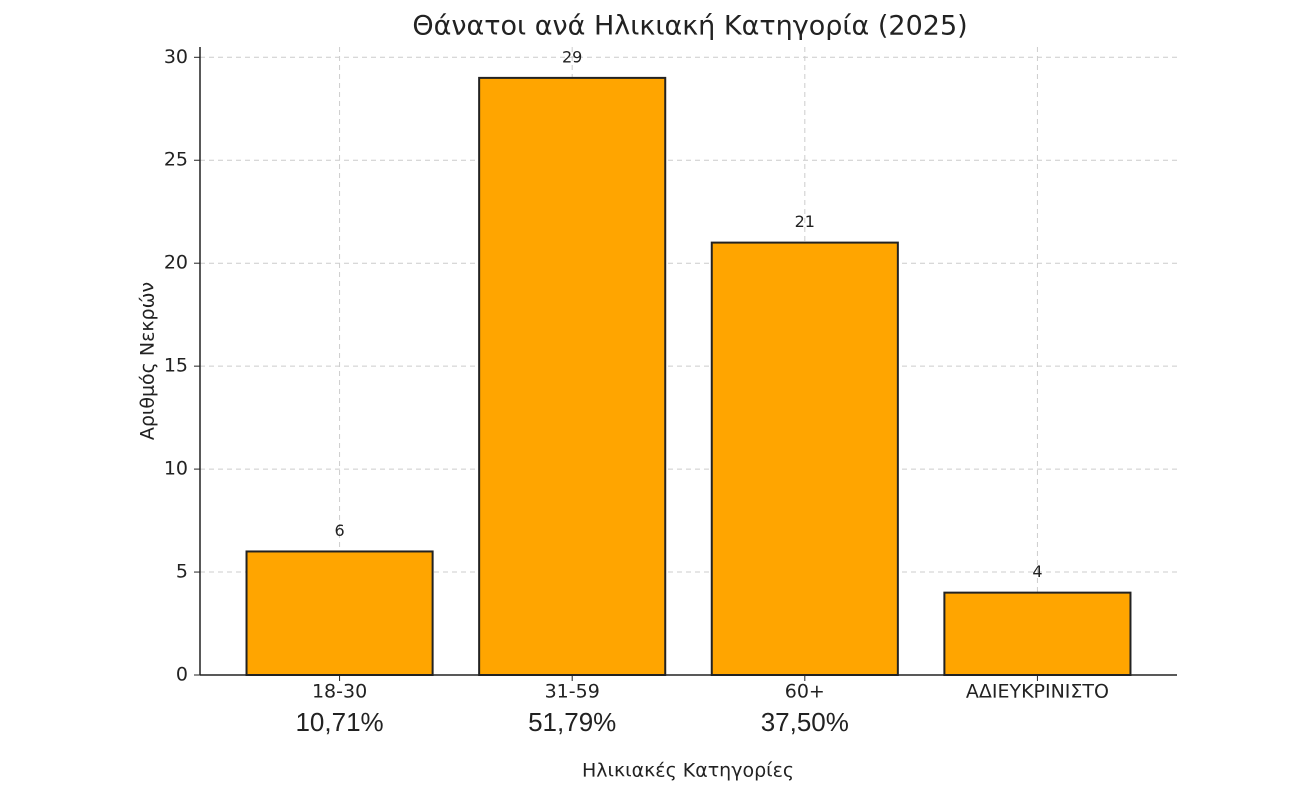  I want to click on value-label: 4, so click(1037, 571).